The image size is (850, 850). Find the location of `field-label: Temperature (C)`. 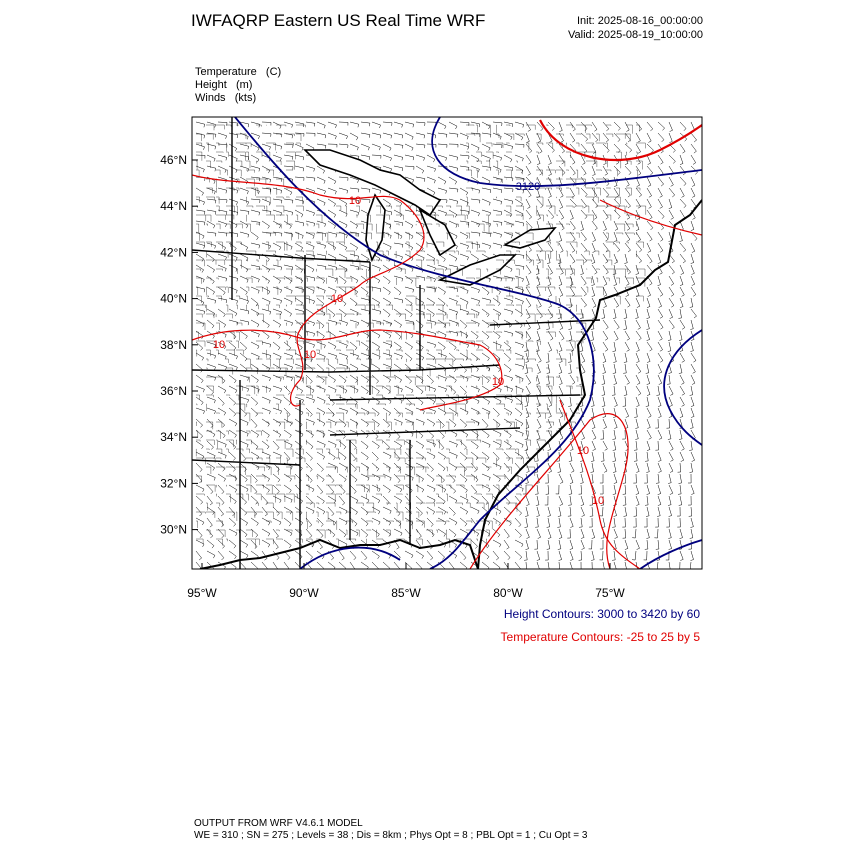

field-label: Temperature (C) is located at coordinates (238, 72).